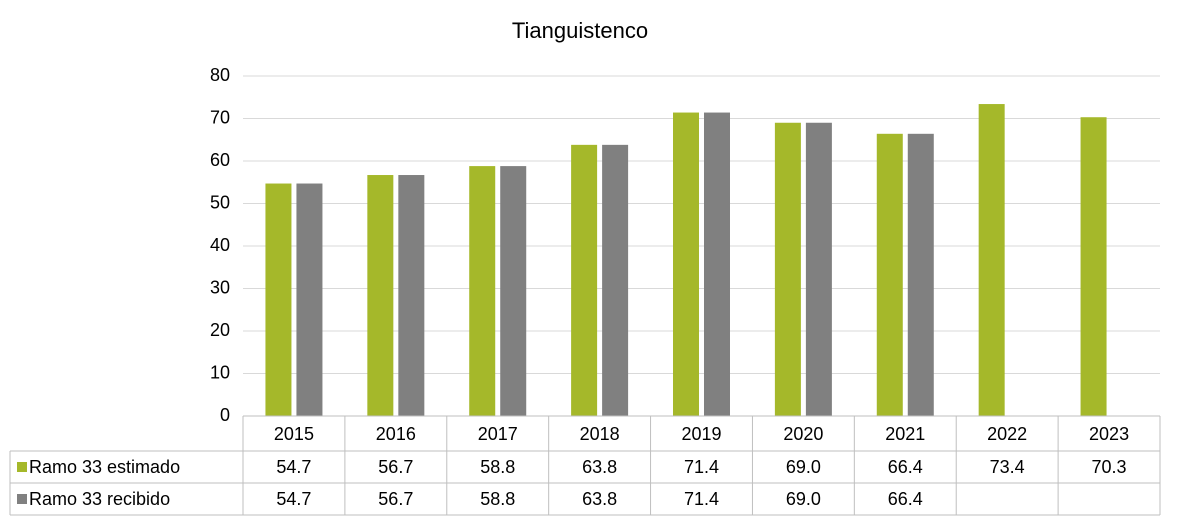 This screenshot has width=1180, height=523. Describe the element at coordinates (220, 287) in the screenshot. I see `y-tick-label: 30` at that location.